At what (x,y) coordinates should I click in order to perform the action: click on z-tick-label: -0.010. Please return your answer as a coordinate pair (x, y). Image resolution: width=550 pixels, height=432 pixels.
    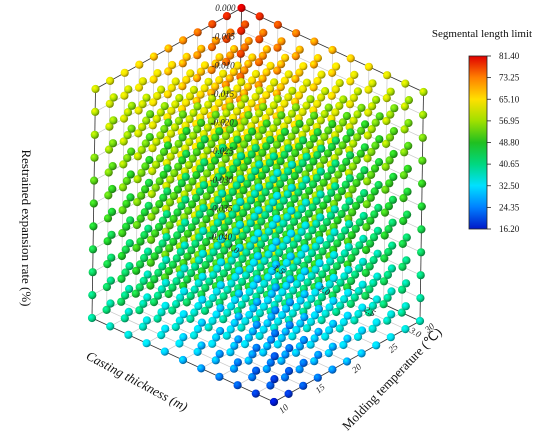
    Looking at the image, I should click on (223, 65).